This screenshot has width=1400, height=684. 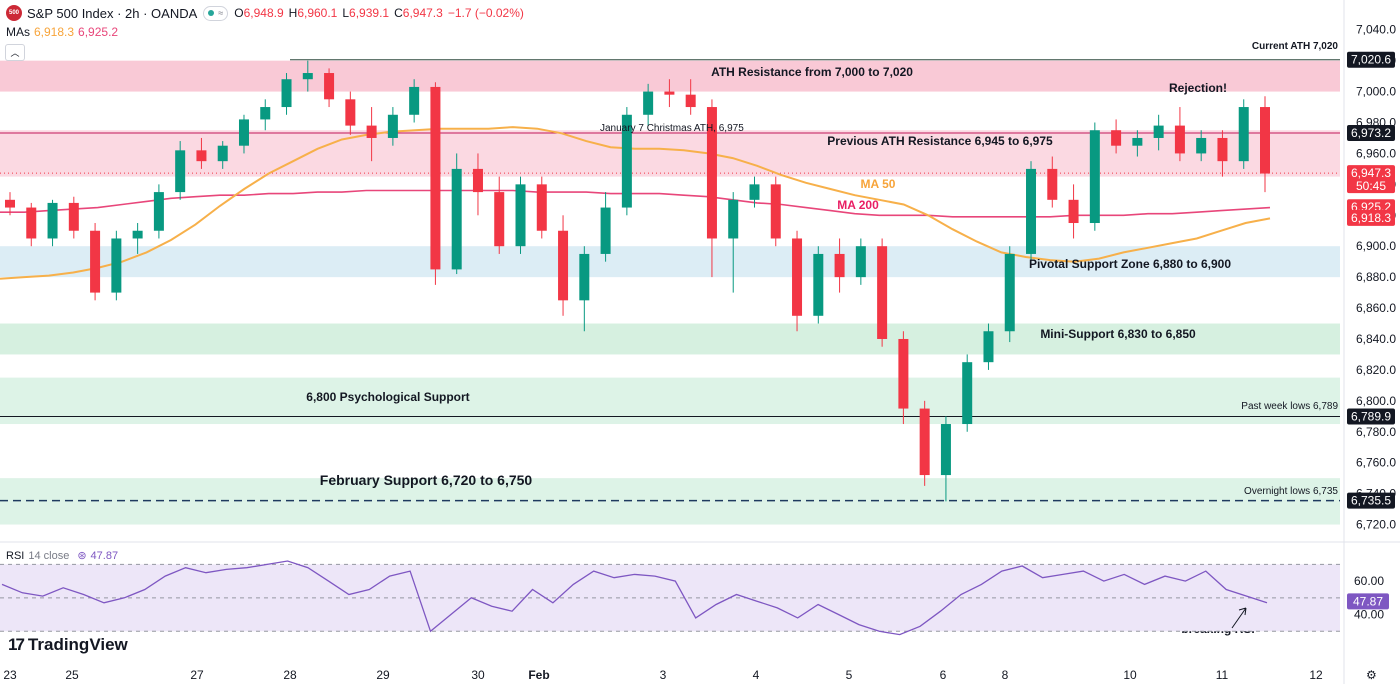 I want to click on rsi-legend: RSI 14 close ⊛ 47.87, so click(x=62, y=556).